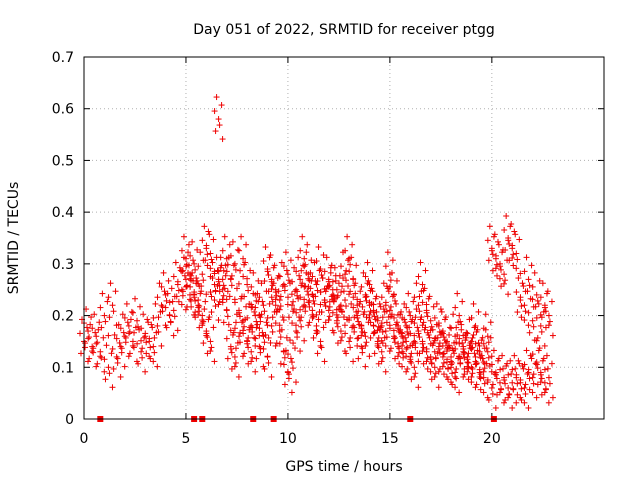 The image size is (640, 480). What do you see at coordinates (63, 58) in the screenshot?
I see `y-tick-label: 0.7` at bounding box center [63, 58].